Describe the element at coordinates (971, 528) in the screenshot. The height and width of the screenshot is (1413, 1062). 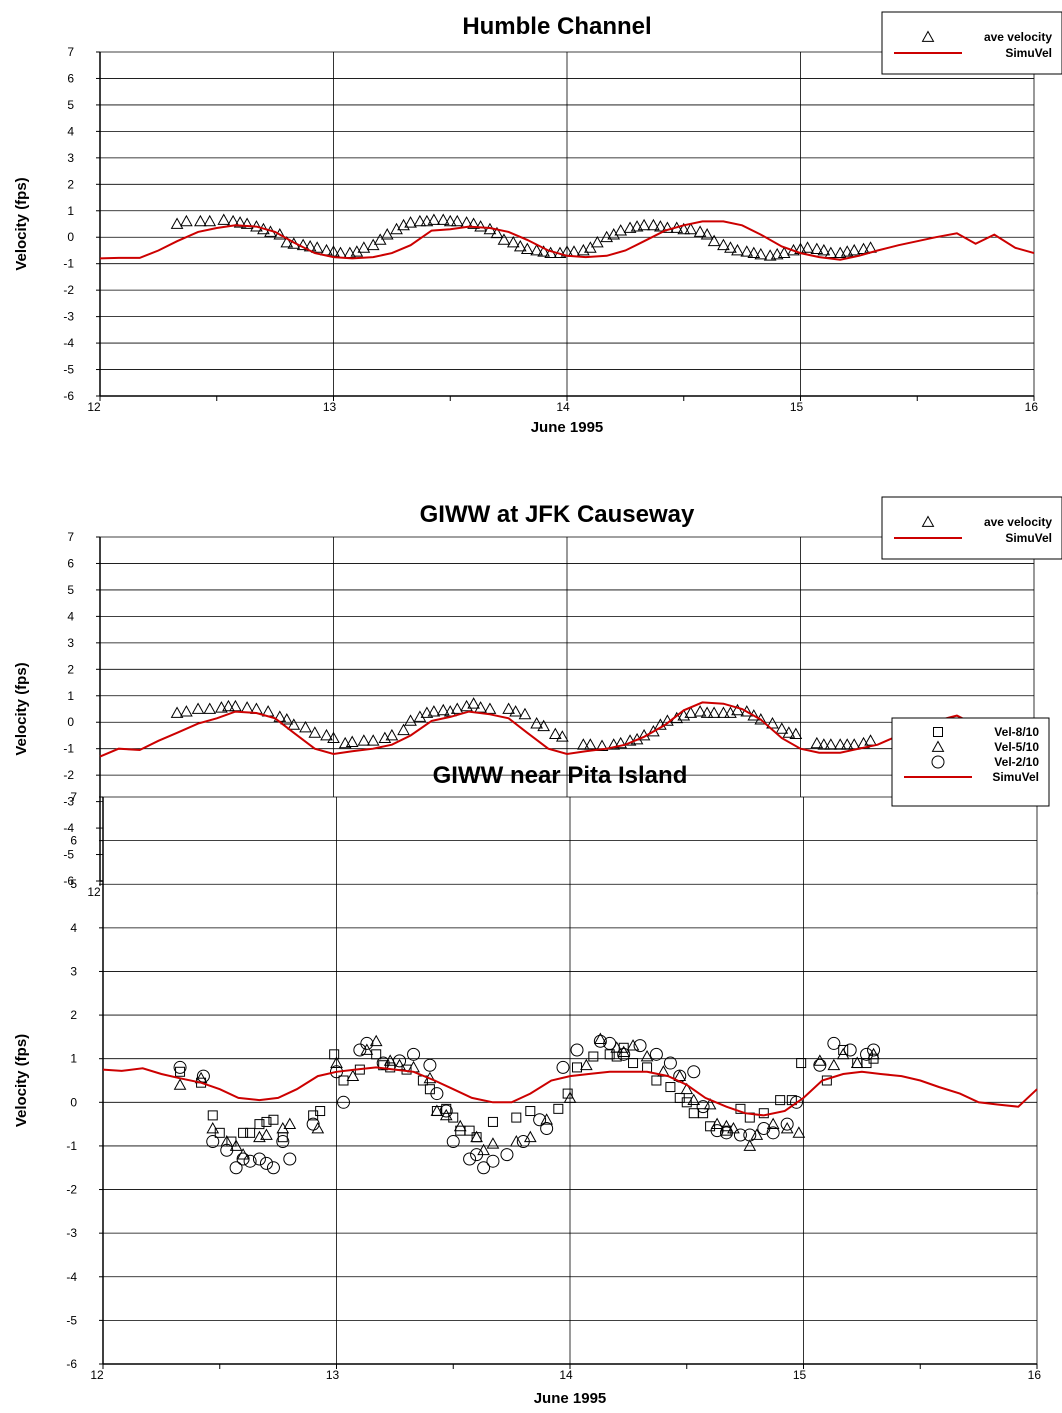
I see `legend: ave velocity SimuVel` at that location.